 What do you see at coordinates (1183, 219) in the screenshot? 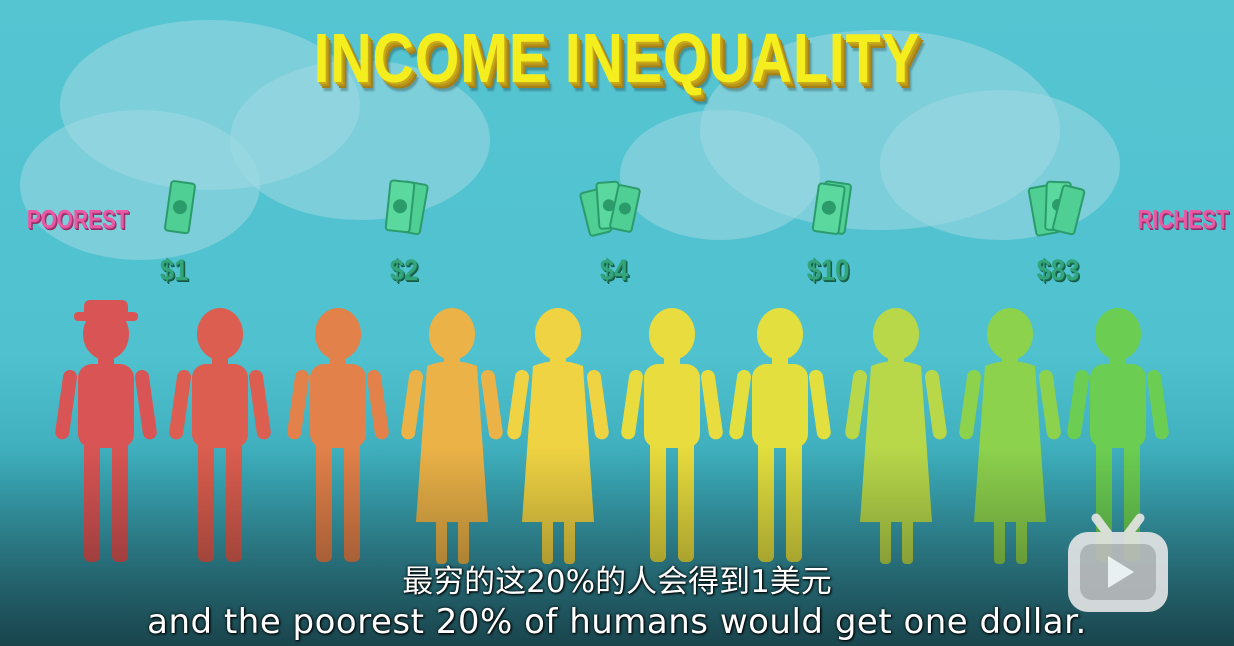
I see `label-richest: RICHEST` at bounding box center [1183, 219].